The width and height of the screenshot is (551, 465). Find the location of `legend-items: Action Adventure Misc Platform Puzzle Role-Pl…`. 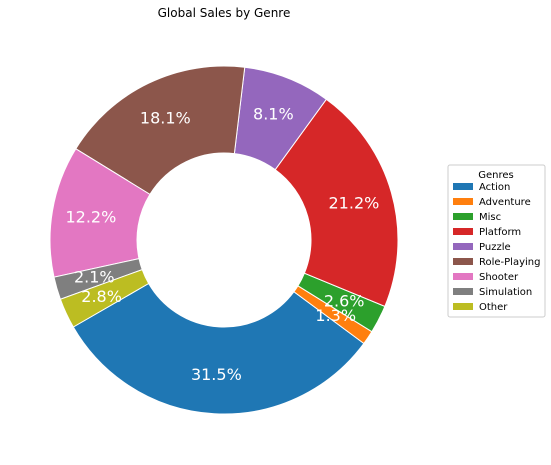

legend-items: Action Adventure Misc Platform Puzzle Role-Pl… is located at coordinates (496, 247).